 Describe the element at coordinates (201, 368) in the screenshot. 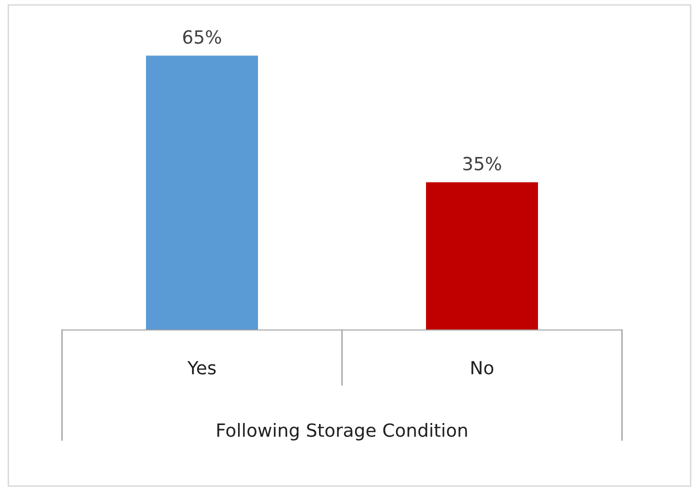

I see `x-tick-label: Yes` at that location.